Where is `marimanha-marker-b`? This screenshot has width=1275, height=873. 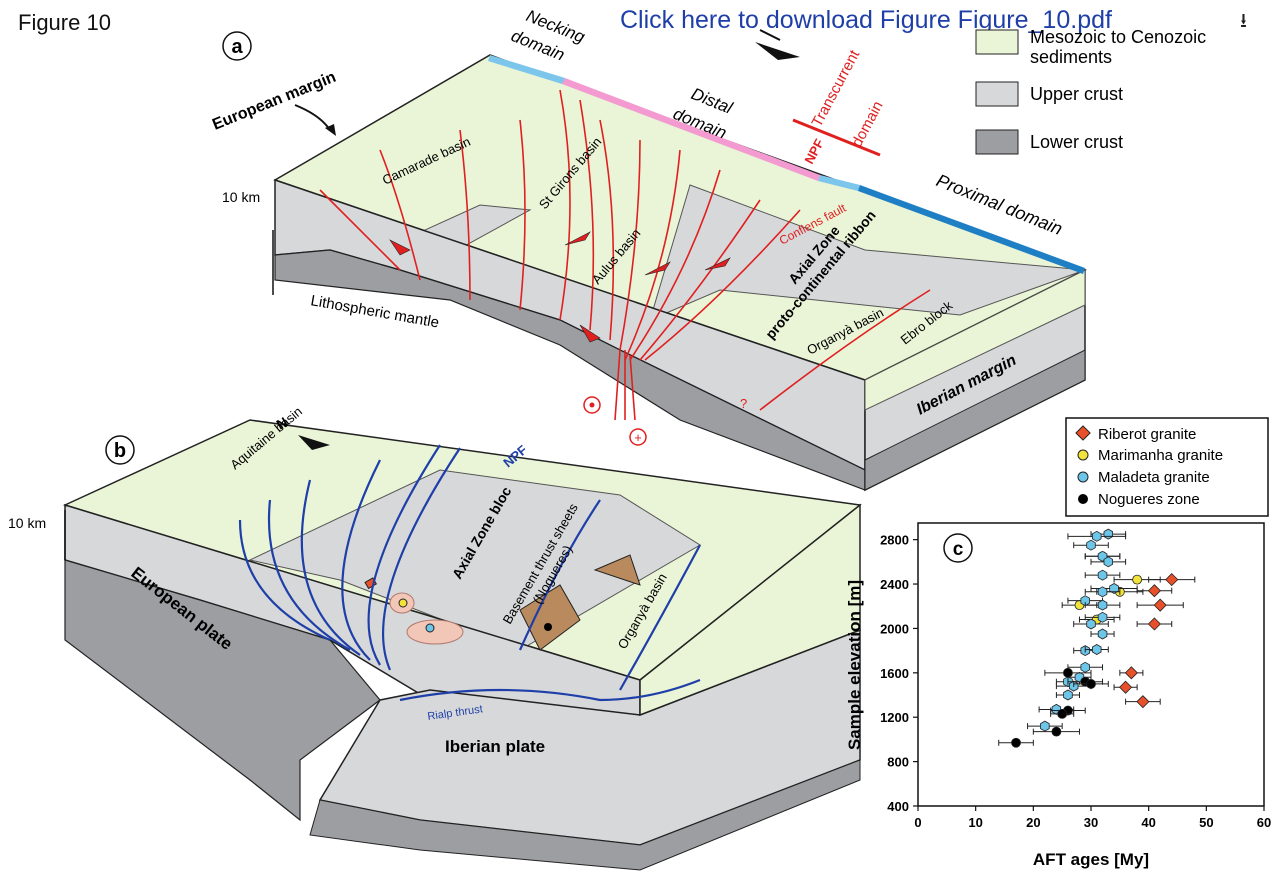 marimanha-marker-b is located at coordinates (403, 603).